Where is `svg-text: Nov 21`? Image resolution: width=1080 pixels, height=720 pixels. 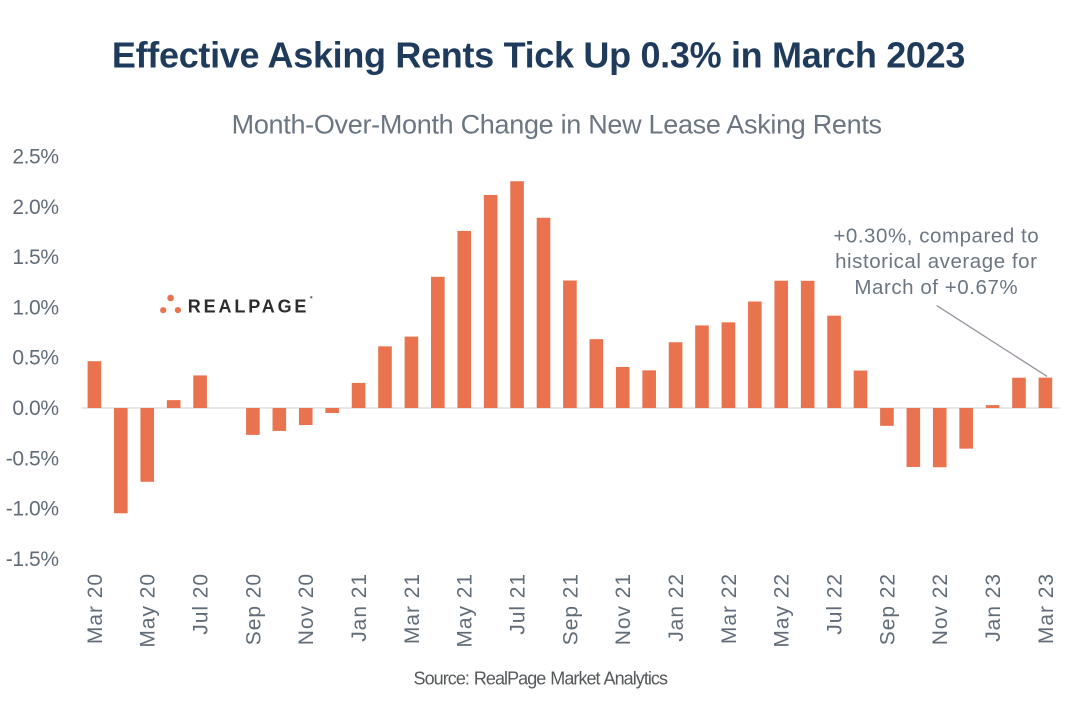
svg-text: Nov 21 is located at coordinates (623, 609).